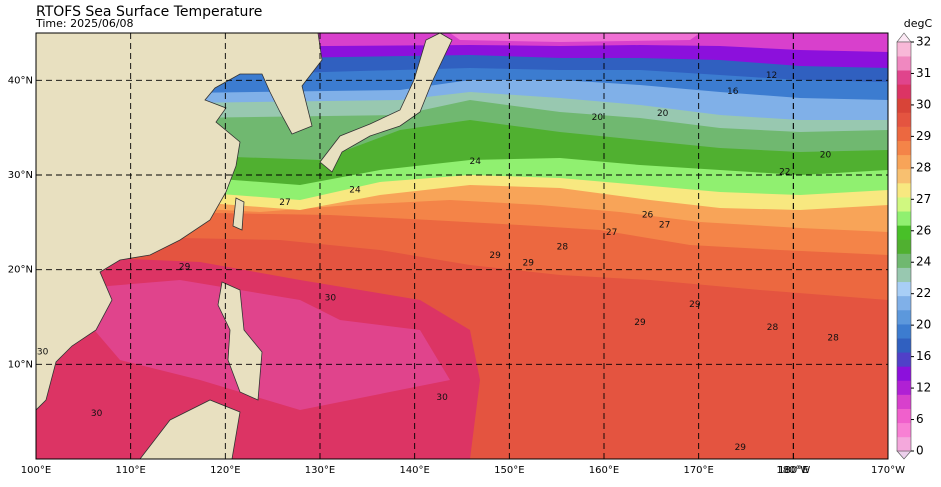 This screenshot has width=941, height=487. What do you see at coordinates (923, 167) in the screenshot?
I see `colorbar-tick-label: 28` at bounding box center [923, 167].